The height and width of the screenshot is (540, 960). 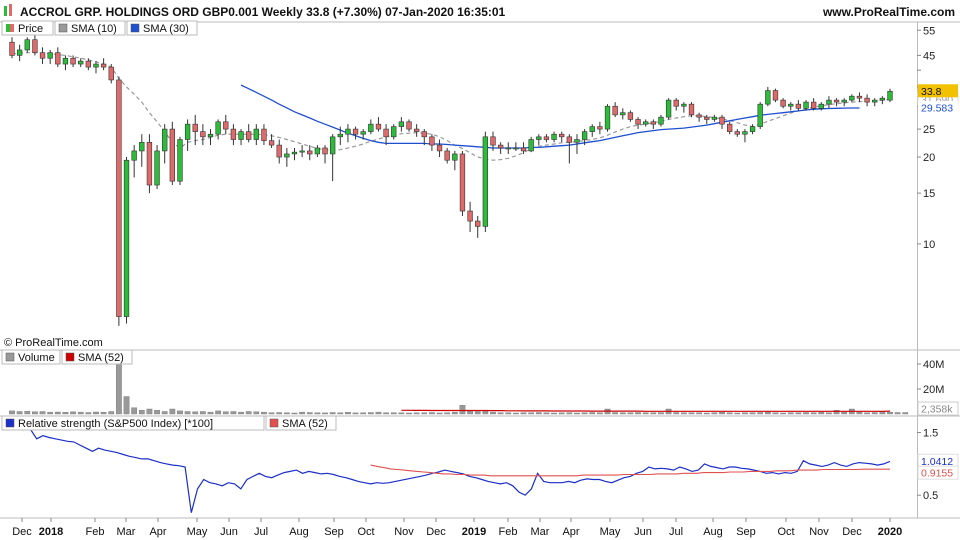 I want to click on header-icon, so click(x=8, y=10).